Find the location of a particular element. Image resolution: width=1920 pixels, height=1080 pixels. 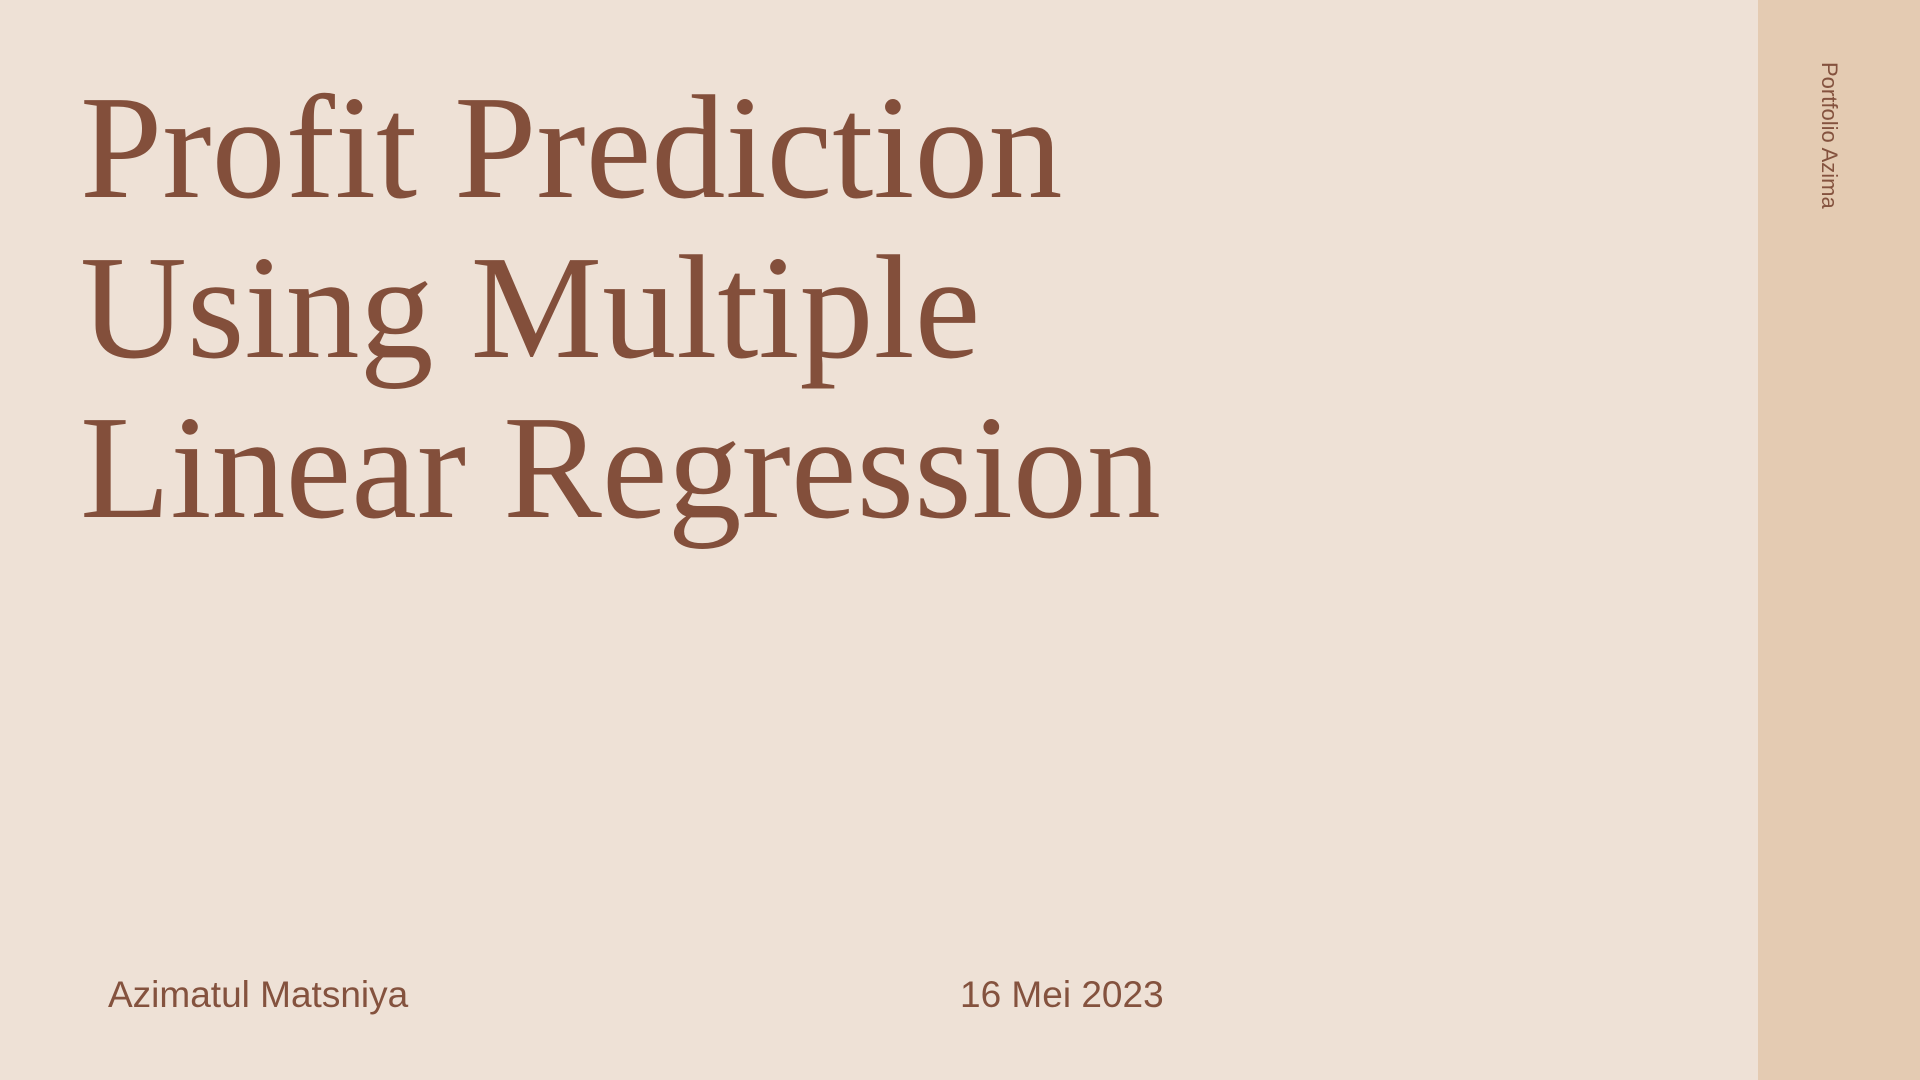

slide-title-line-2: Using Multiple is located at coordinates (530, 308).